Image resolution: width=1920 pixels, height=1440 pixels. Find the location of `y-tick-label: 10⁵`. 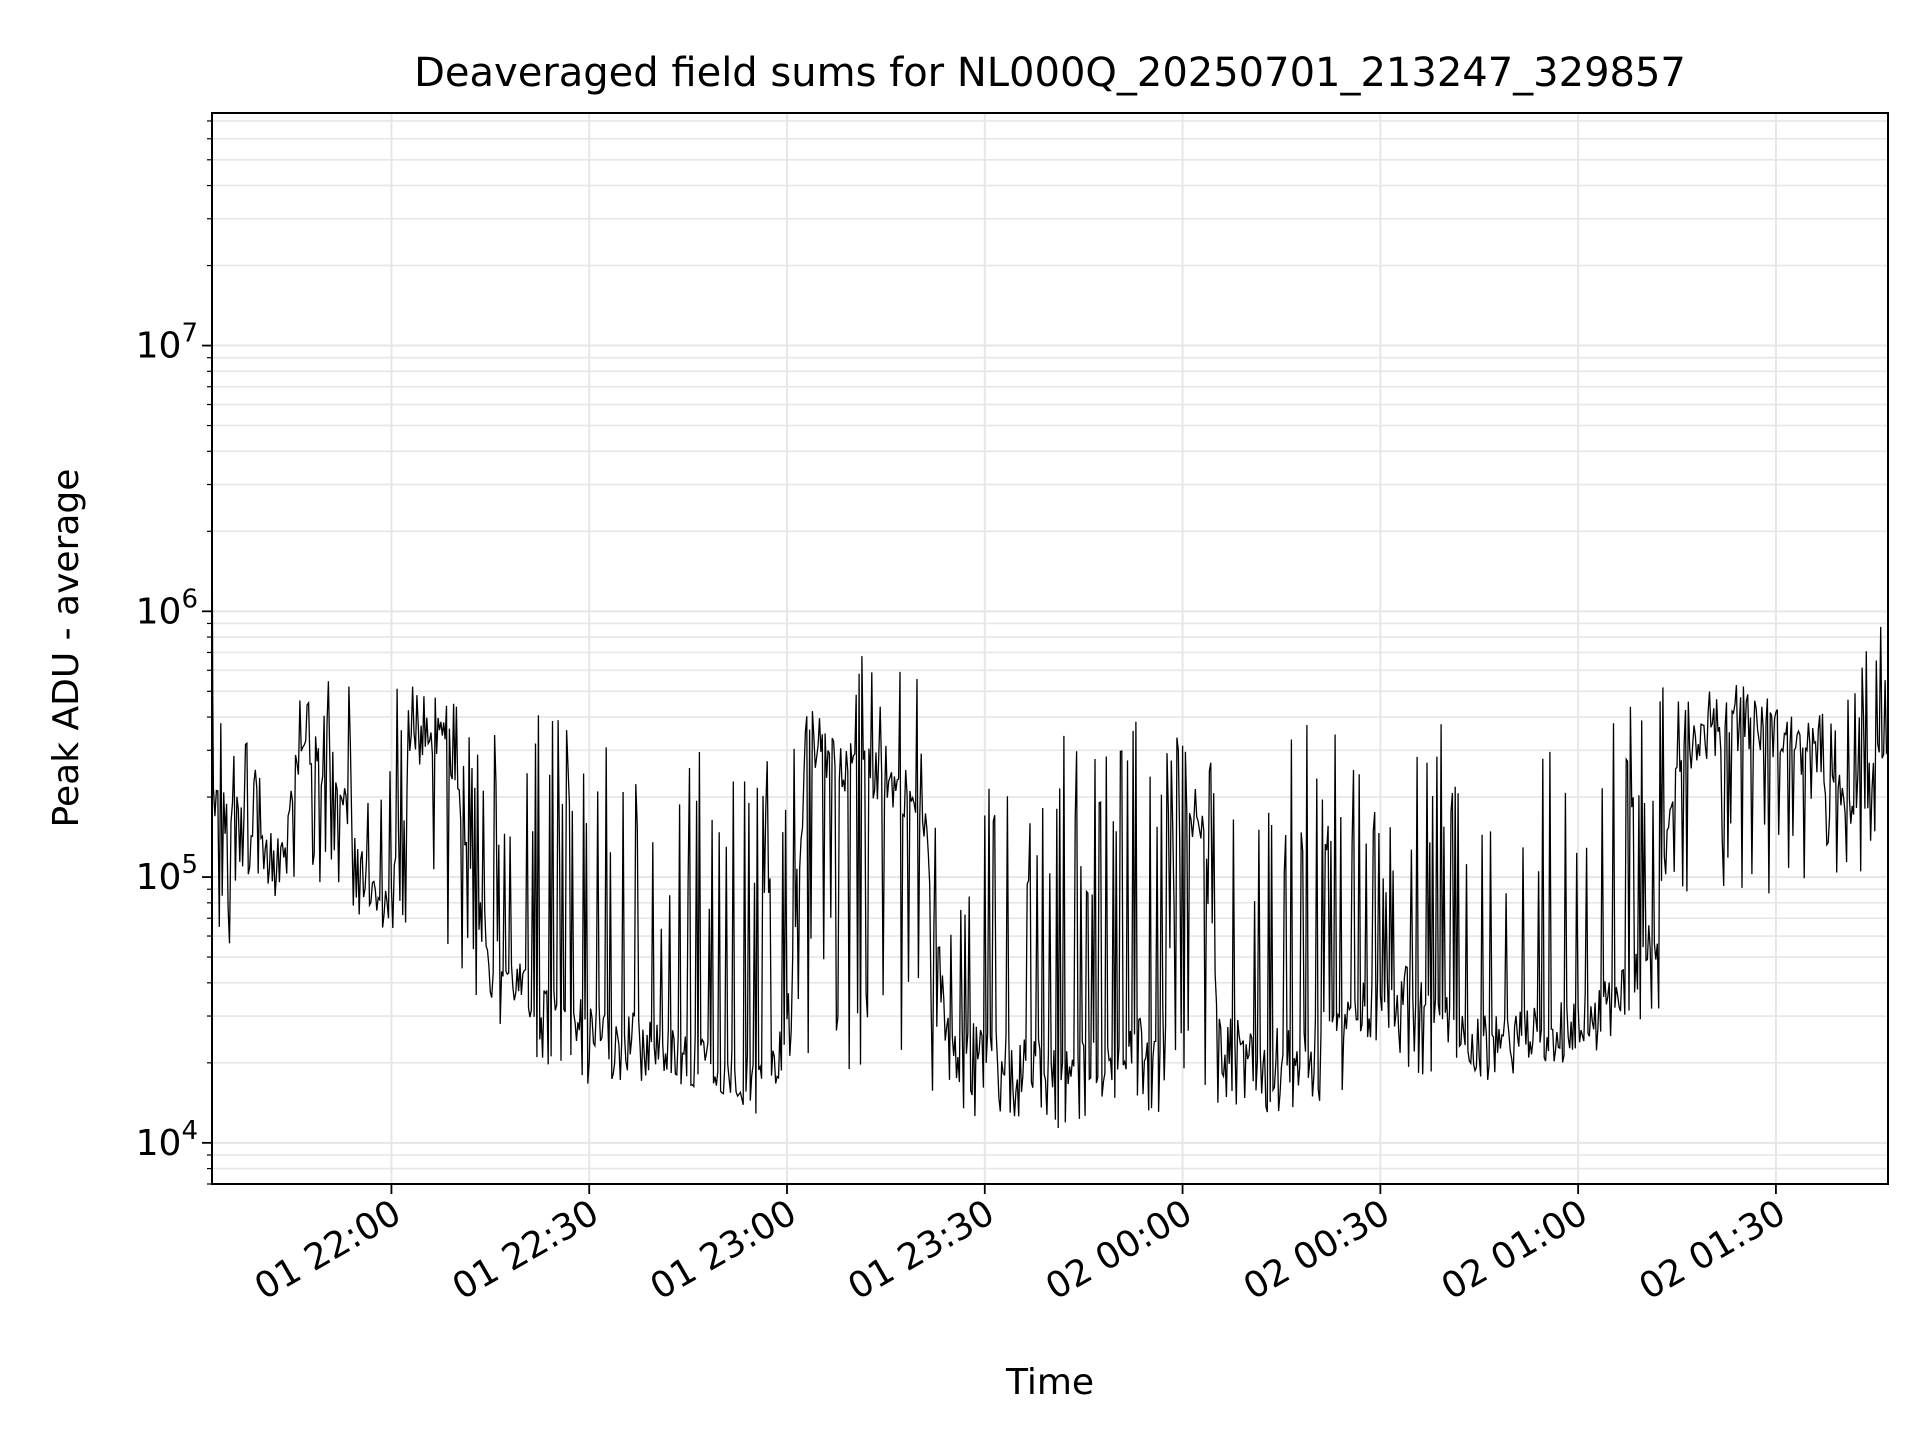

y-tick-label: 10⁵ is located at coordinates (167, 874).